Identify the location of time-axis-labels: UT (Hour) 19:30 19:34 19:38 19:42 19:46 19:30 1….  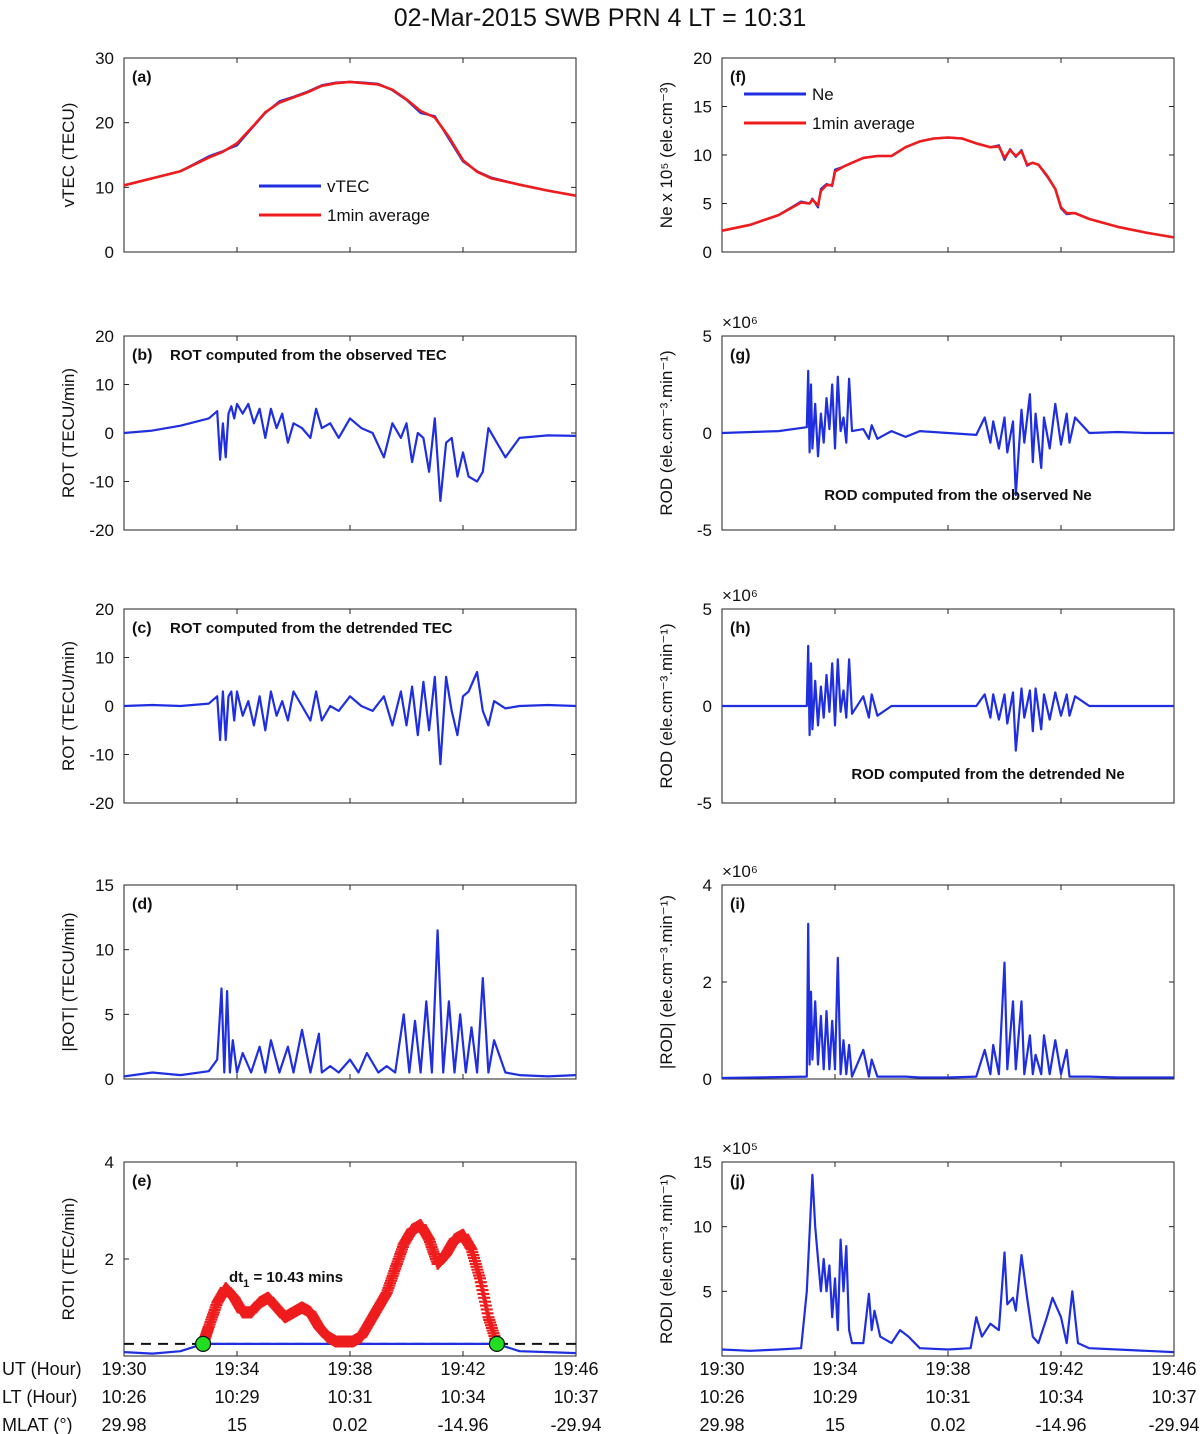
(601, 1396).